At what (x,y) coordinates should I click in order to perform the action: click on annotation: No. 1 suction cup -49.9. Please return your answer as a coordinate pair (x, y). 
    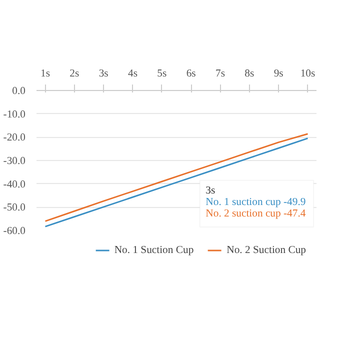
    Looking at the image, I should click on (256, 202).